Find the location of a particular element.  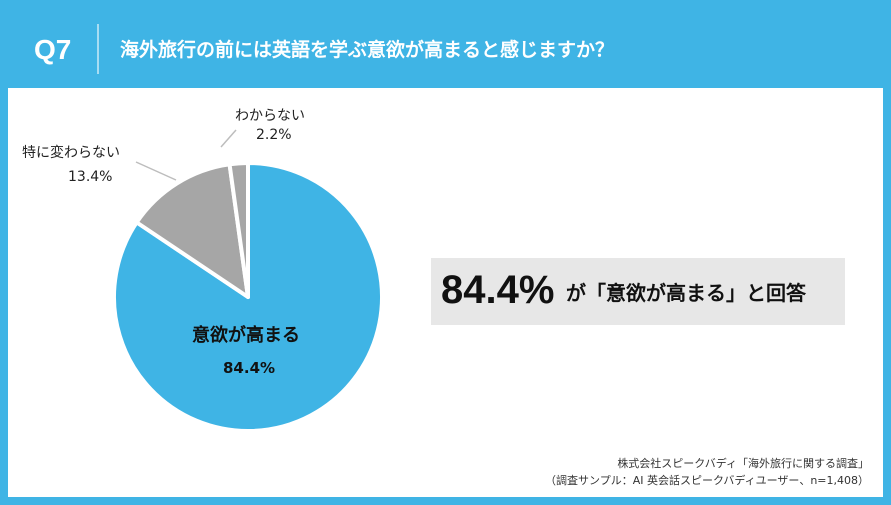

question-number: Q7 is located at coordinates (53, 49).